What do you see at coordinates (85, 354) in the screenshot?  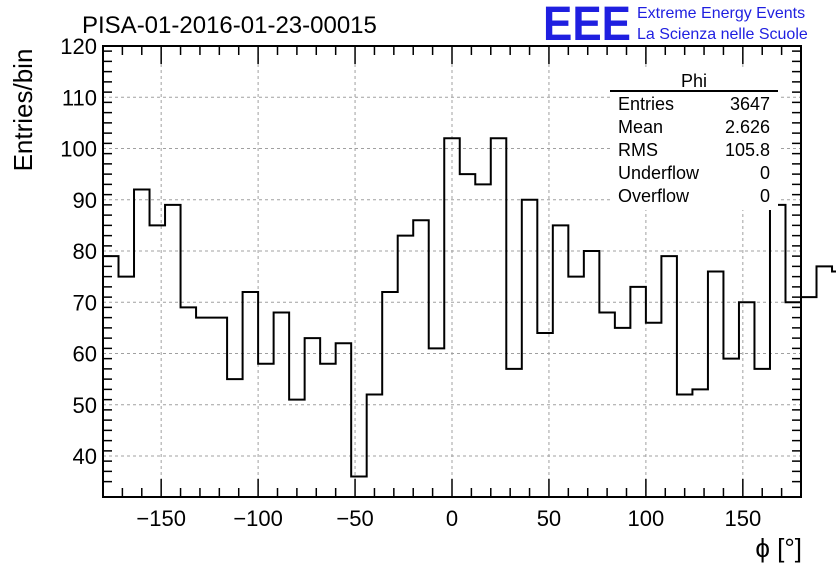 I see `y-tick-label: 60` at bounding box center [85, 354].